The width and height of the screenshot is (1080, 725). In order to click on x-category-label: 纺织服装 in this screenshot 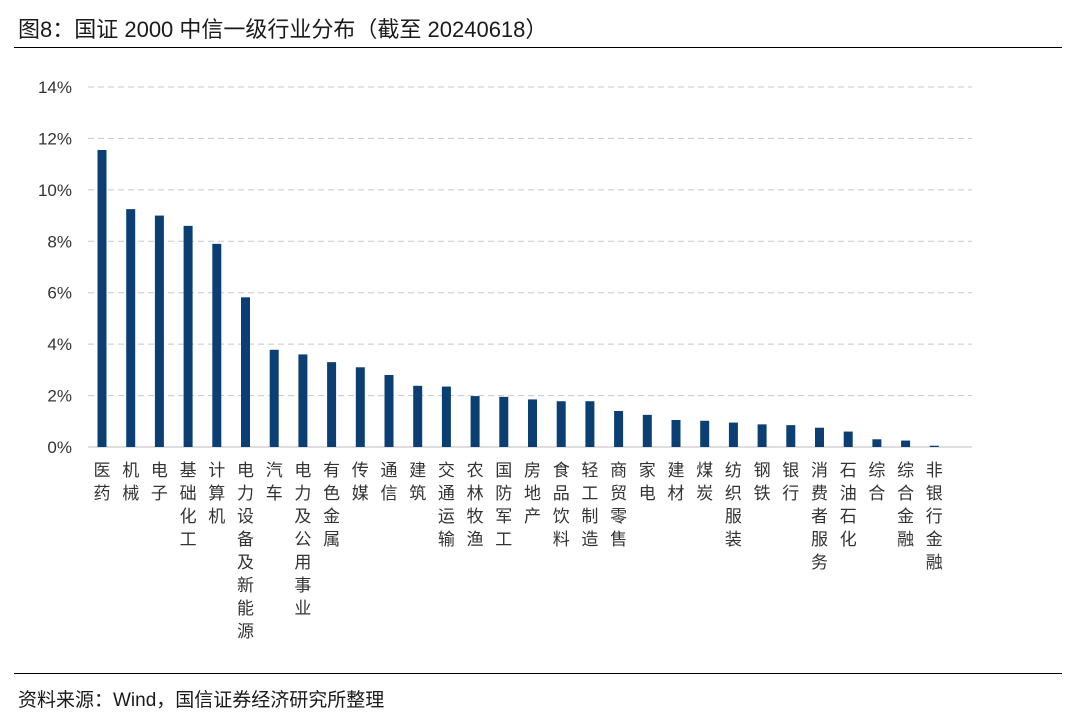, I will do `click(733, 505)`.